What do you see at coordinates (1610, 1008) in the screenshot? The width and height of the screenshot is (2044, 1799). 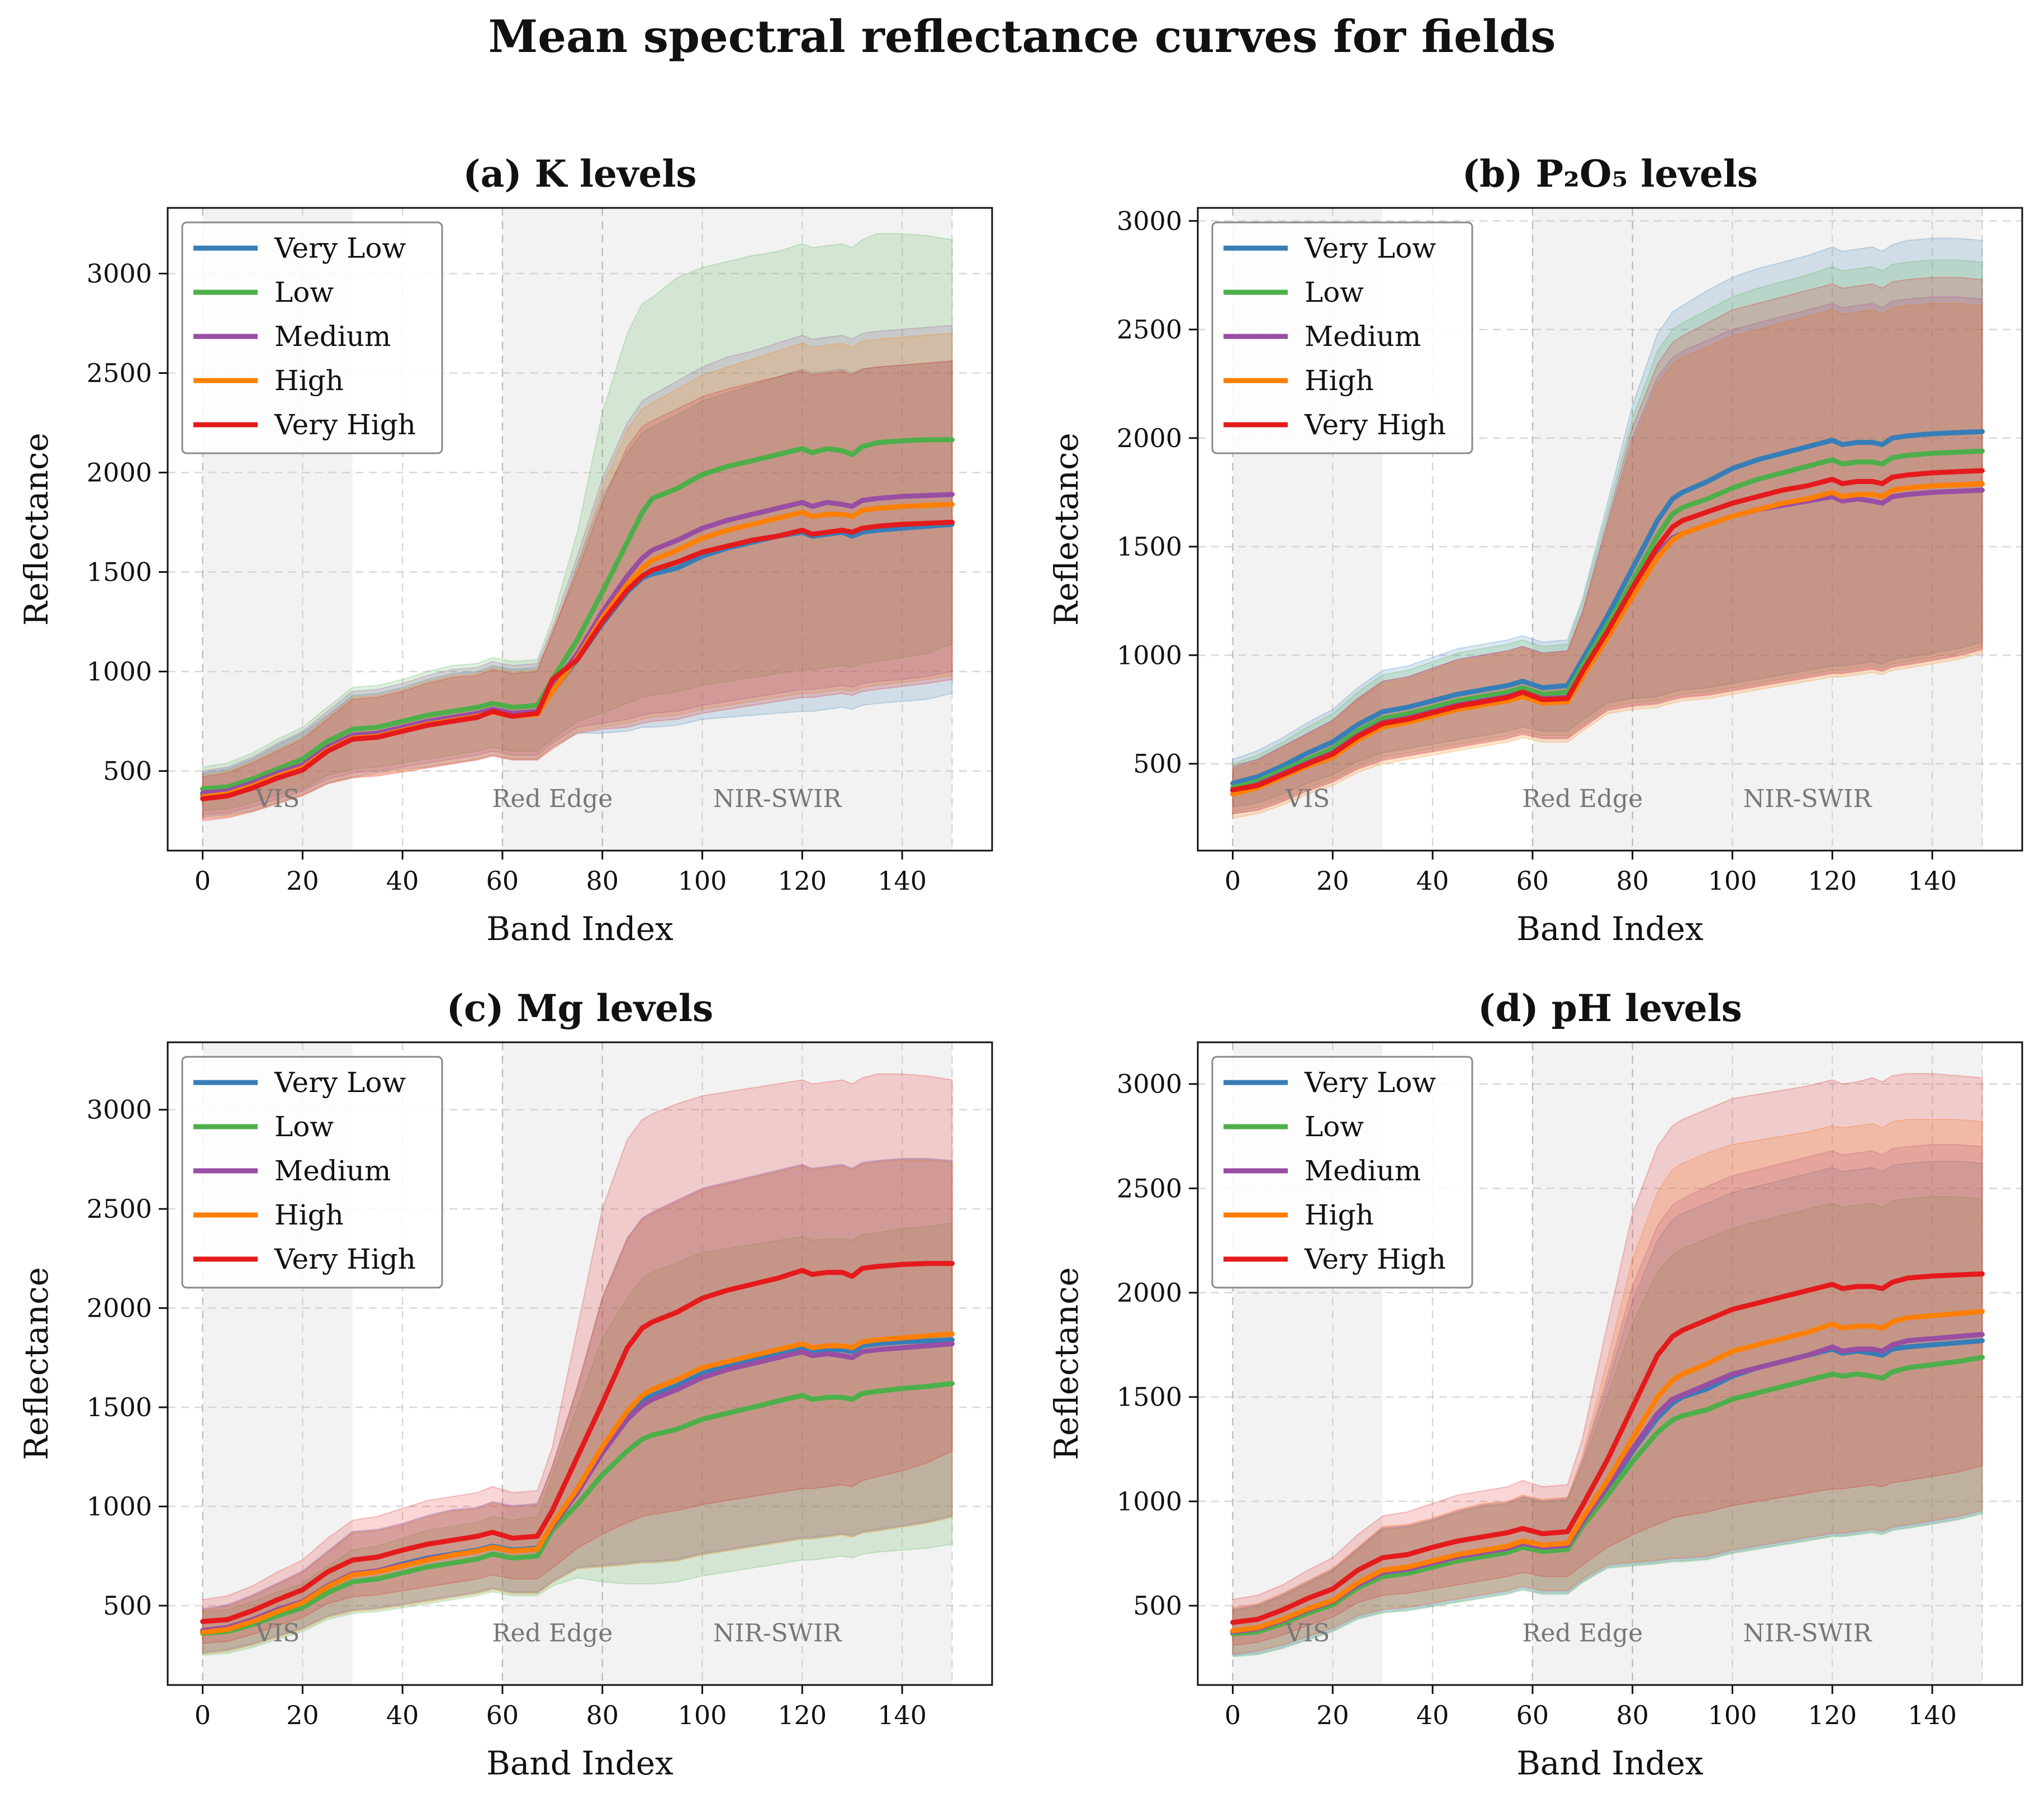 I see `panel-title: (d) pH levels` at bounding box center [1610, 1008].